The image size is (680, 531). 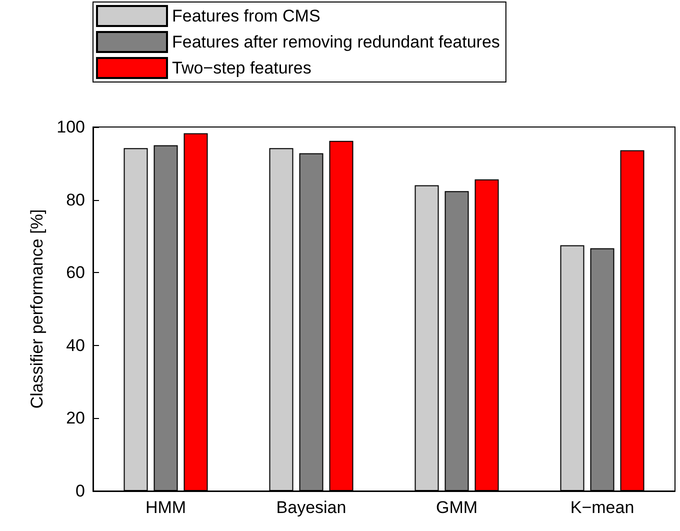 What do you see at coordinates (311, 507) in the screenshot?
I see `x-tick-label: Bayesian` at bounding box center [311, 507].